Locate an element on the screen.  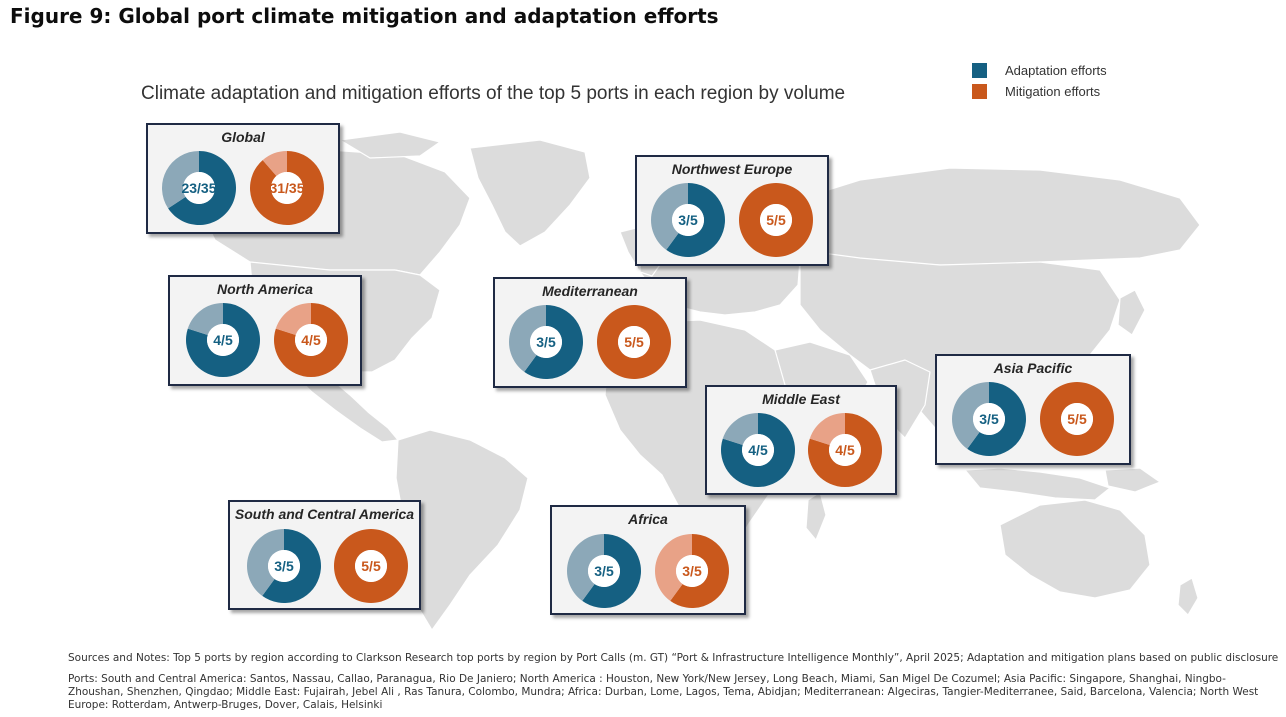
panel-mediterranean: Mediterranean 3/5 5/5 is located at coordinates (590, 332).